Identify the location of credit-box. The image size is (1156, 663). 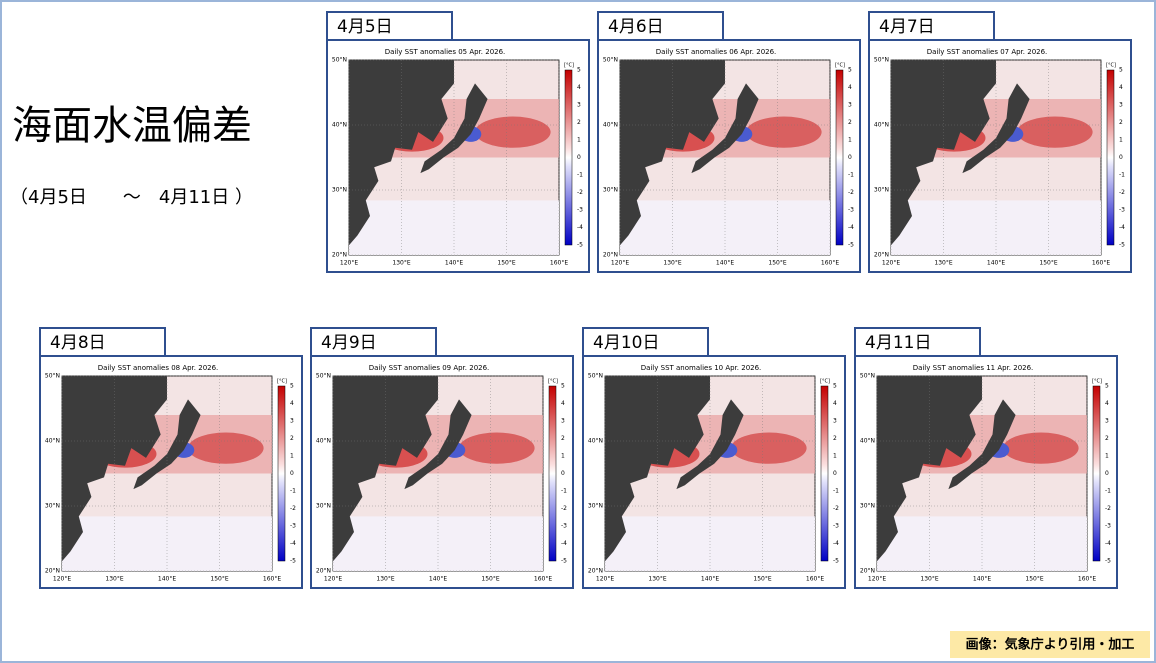
(1050, 644).